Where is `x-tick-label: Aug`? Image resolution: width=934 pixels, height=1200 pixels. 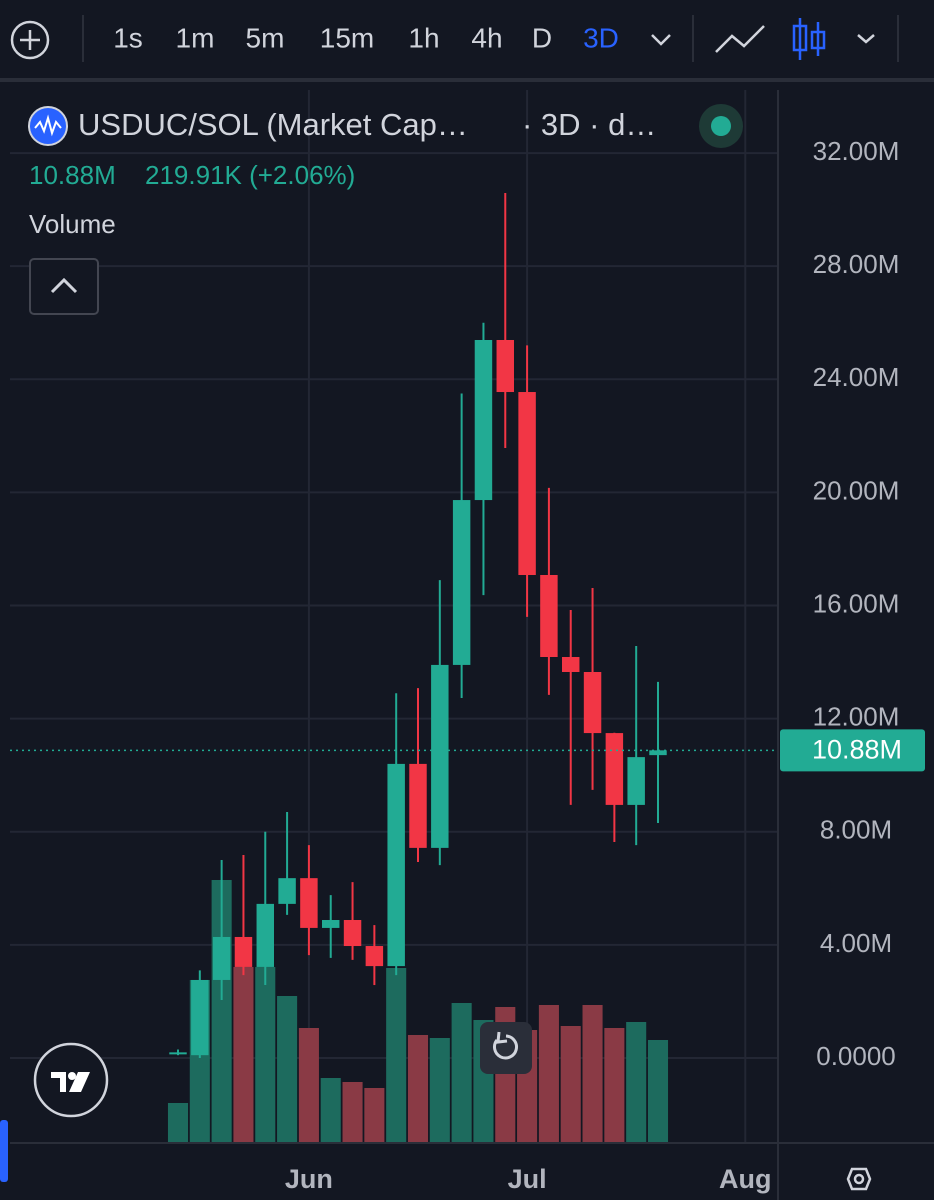 x-tick-label: Aug is located at coordinates (745, 1179).